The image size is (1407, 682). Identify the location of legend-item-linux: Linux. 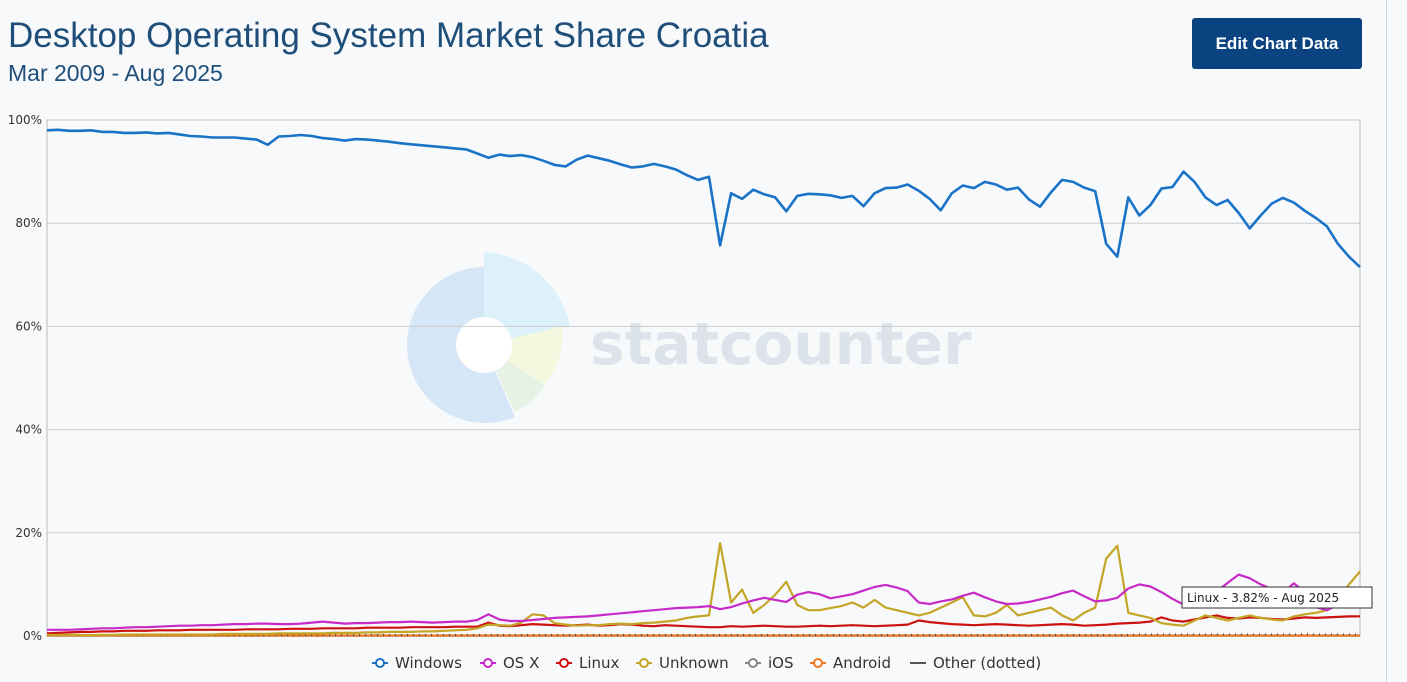
(588, 663).